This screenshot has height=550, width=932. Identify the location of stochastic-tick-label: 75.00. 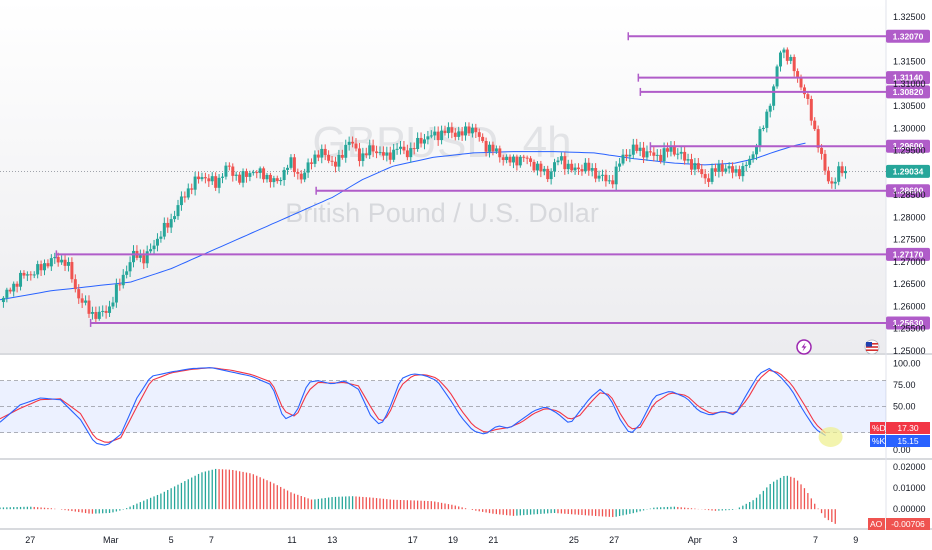
(904, 385).